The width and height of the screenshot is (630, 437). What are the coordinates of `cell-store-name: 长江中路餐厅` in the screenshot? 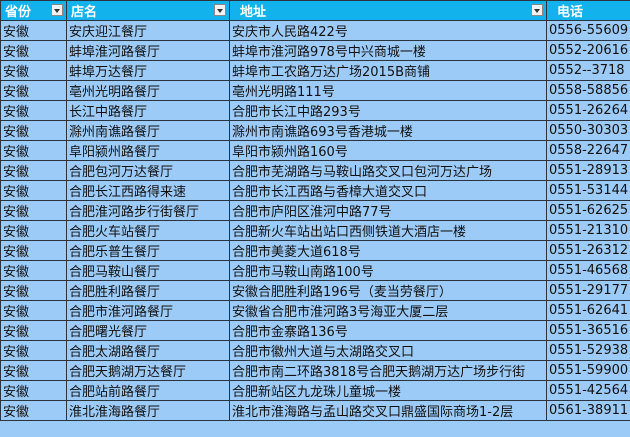 It's located at (148, 110).